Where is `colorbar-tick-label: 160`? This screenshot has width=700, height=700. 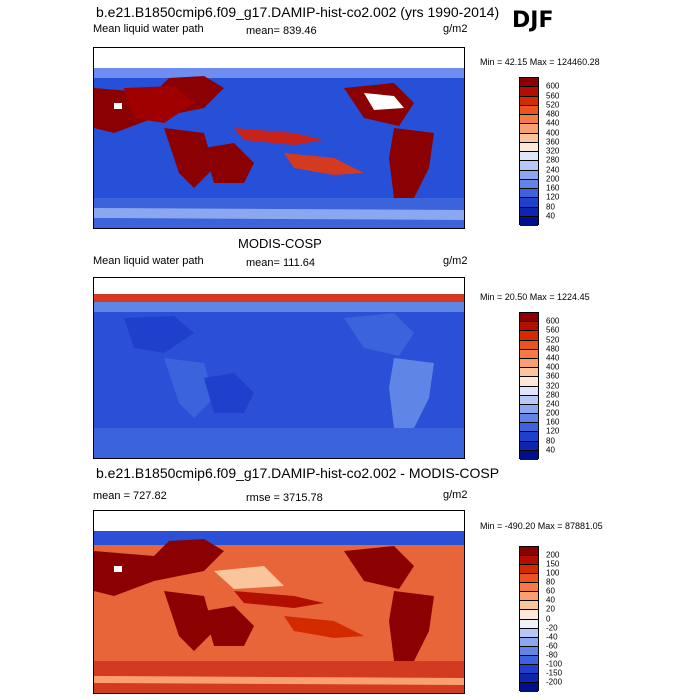
colorbar-tick-label: 160 is located at coordinates (553, 422).